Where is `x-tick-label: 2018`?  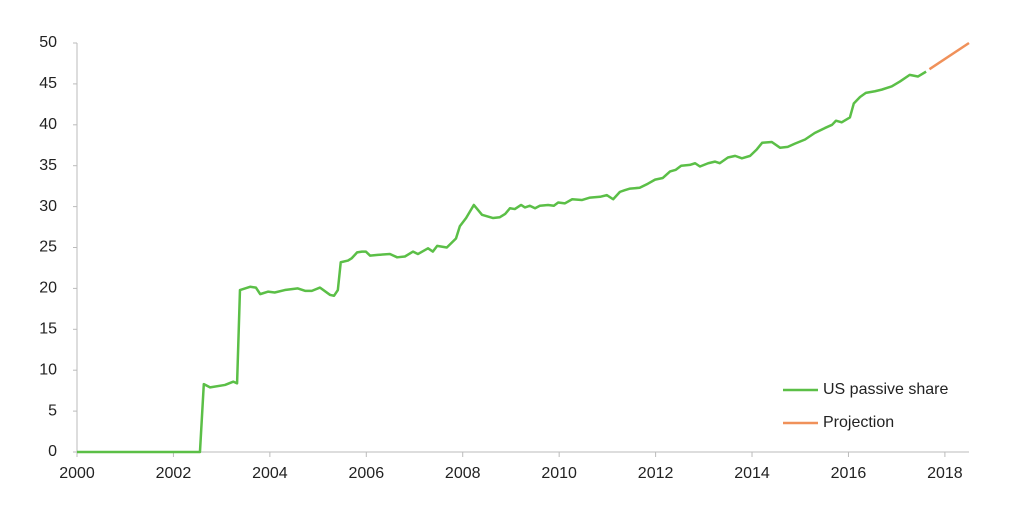 x-tick-label: 2018 is located at coordinates (945, 473).